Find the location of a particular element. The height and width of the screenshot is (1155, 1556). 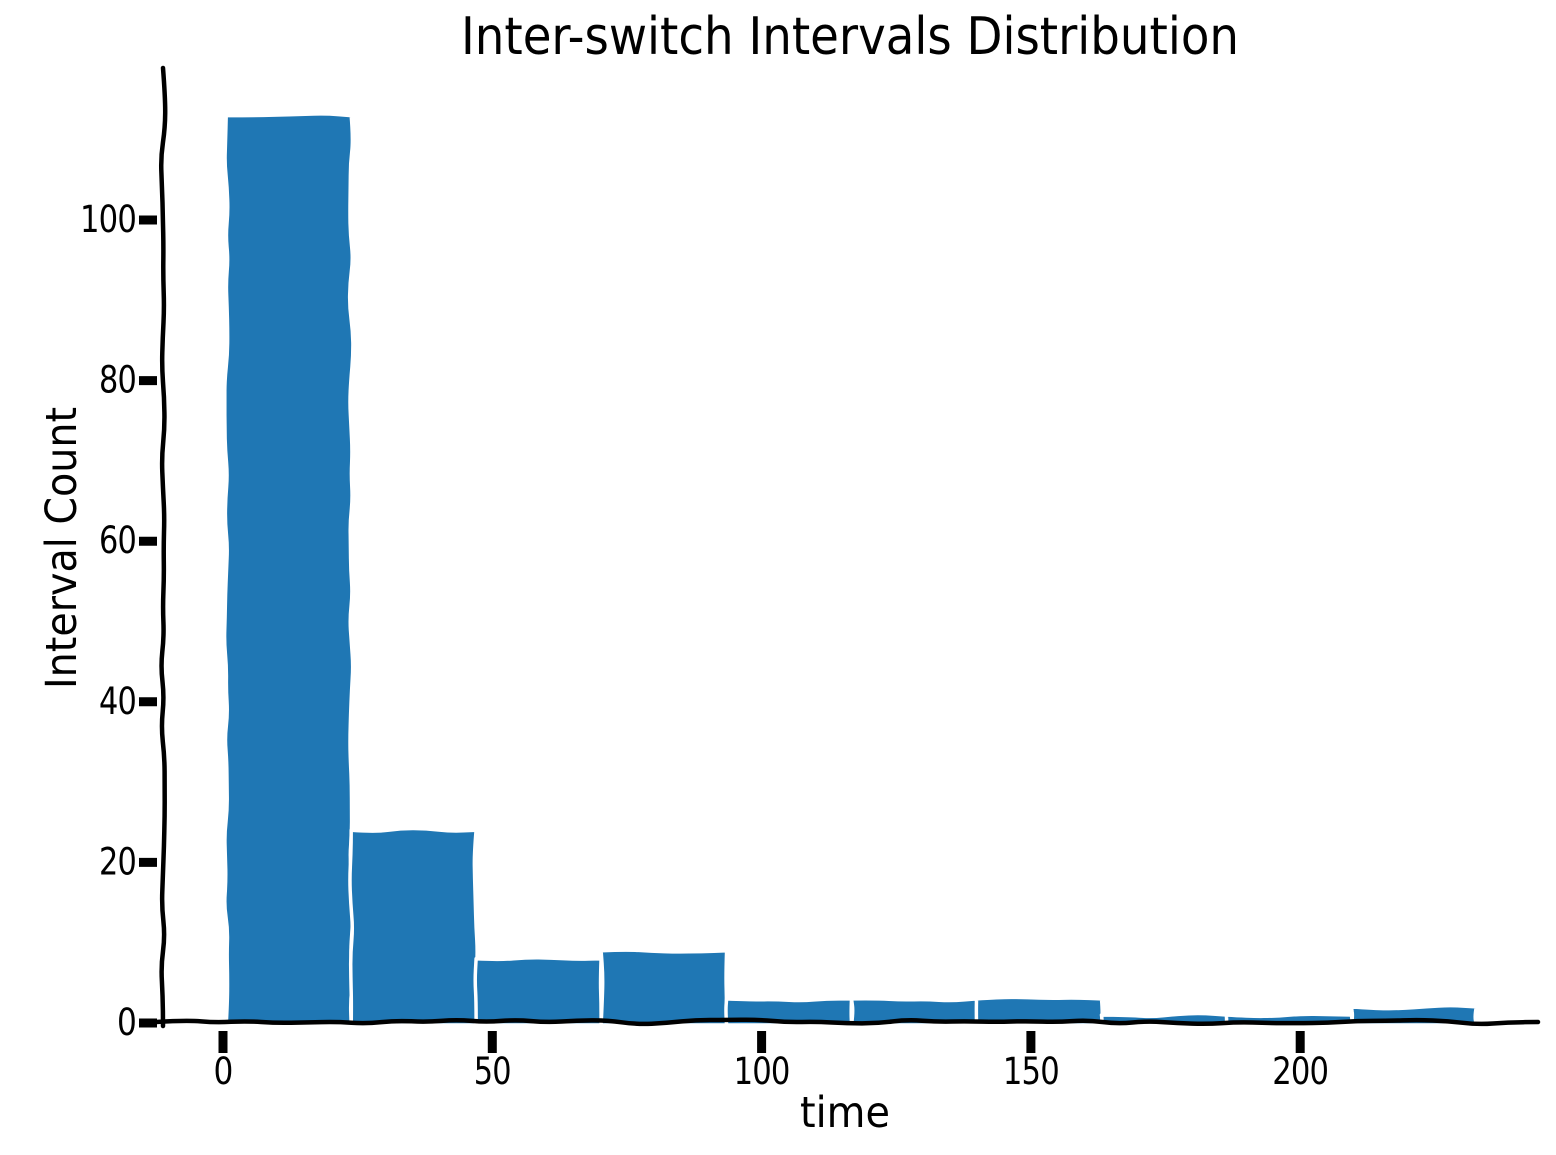

y-axis-label: Interval Count is located at coordinates (62, 548).